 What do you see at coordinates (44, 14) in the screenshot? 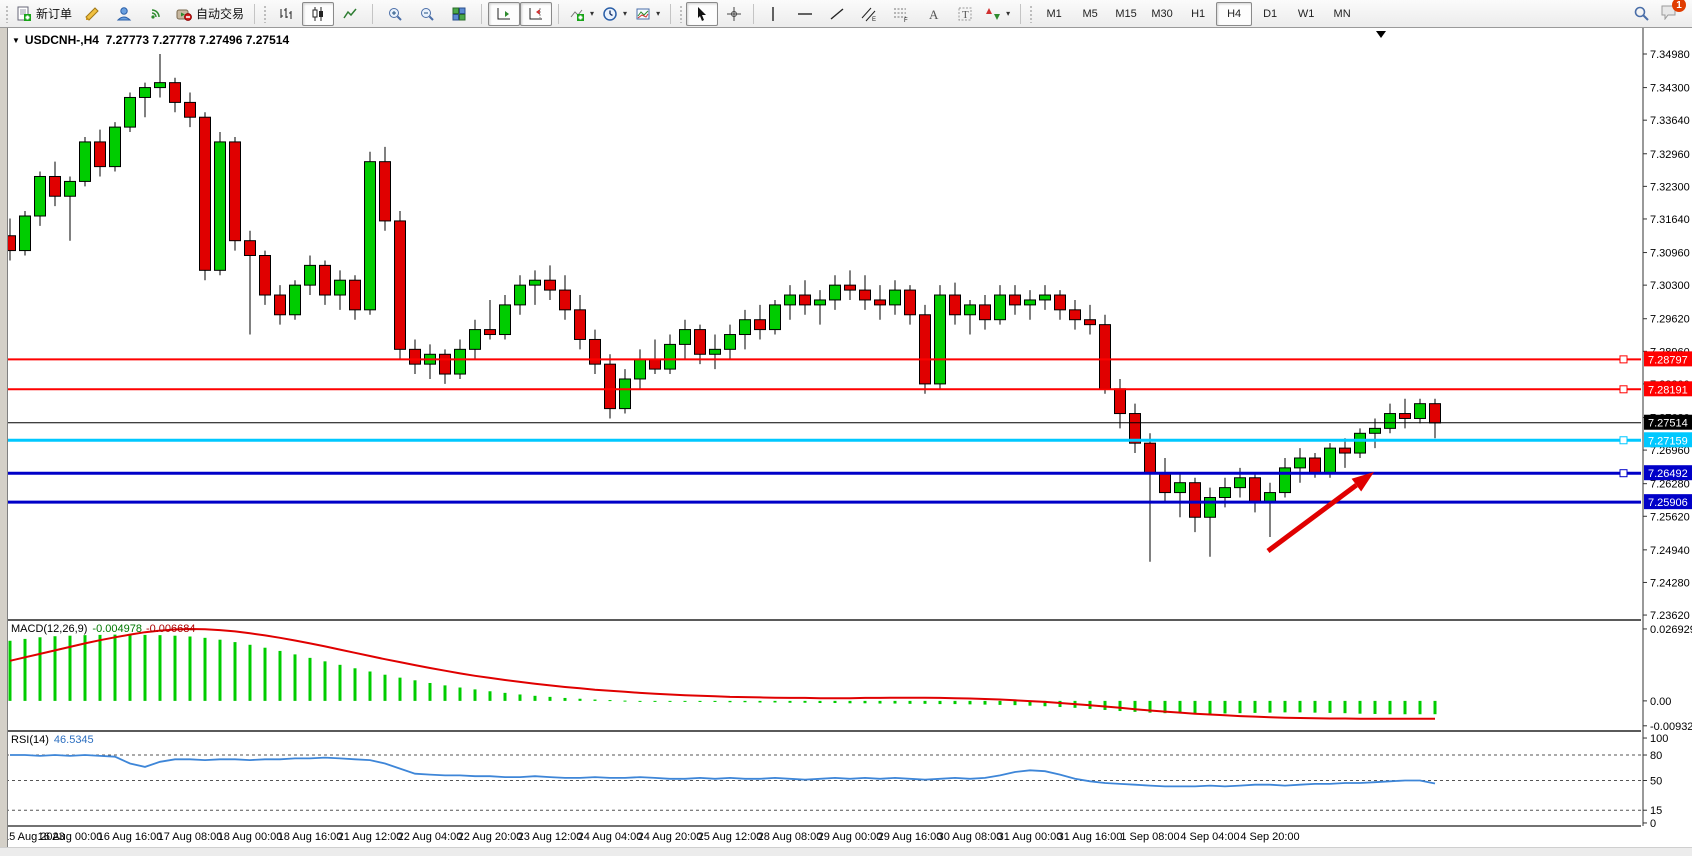
I see `new-order-button: 新订单` at bounding box center [44, 14].